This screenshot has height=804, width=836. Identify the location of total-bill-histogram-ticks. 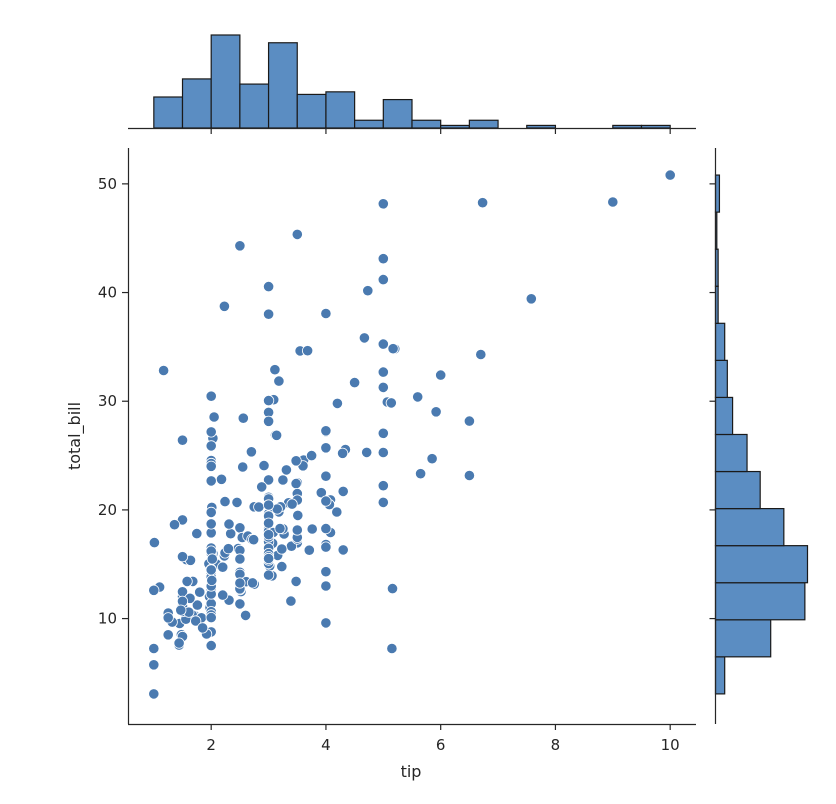
(712, 401).